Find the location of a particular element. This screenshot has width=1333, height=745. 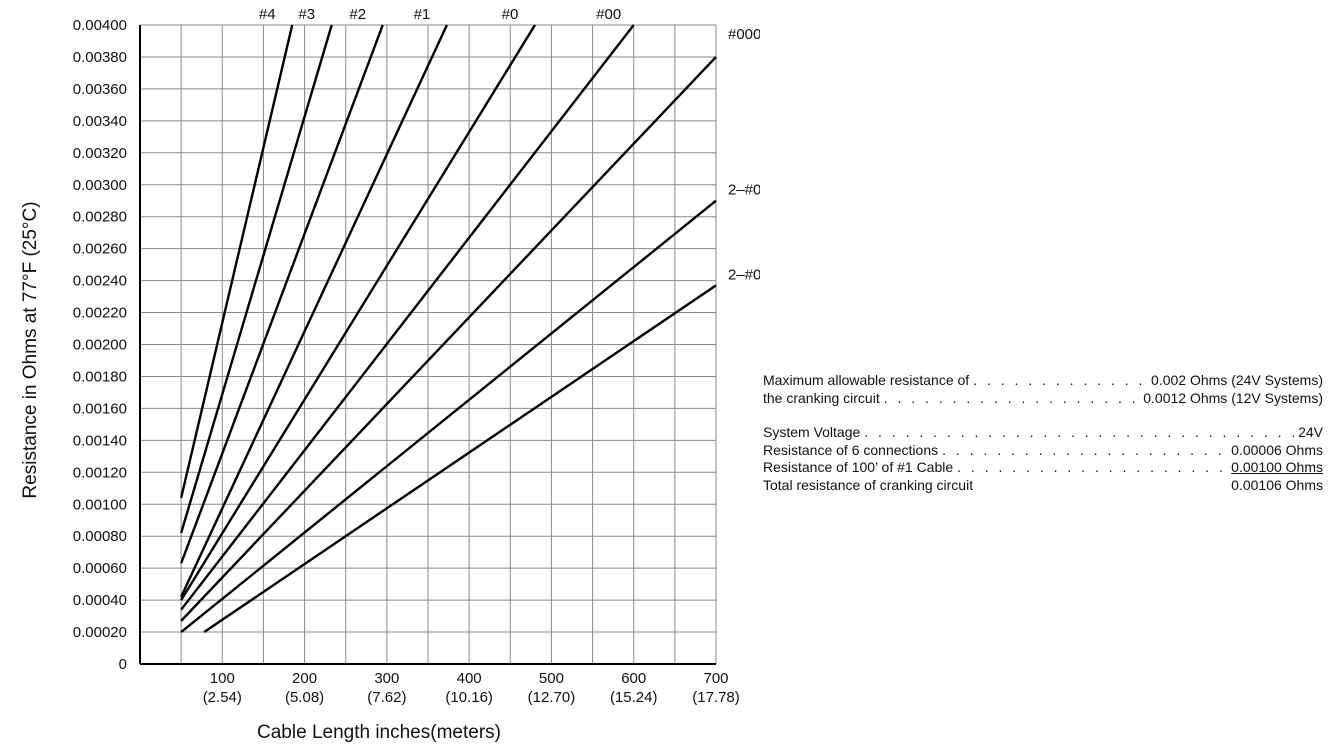

y-tick-label: 0.00160 is located at coordinates (100, 408).